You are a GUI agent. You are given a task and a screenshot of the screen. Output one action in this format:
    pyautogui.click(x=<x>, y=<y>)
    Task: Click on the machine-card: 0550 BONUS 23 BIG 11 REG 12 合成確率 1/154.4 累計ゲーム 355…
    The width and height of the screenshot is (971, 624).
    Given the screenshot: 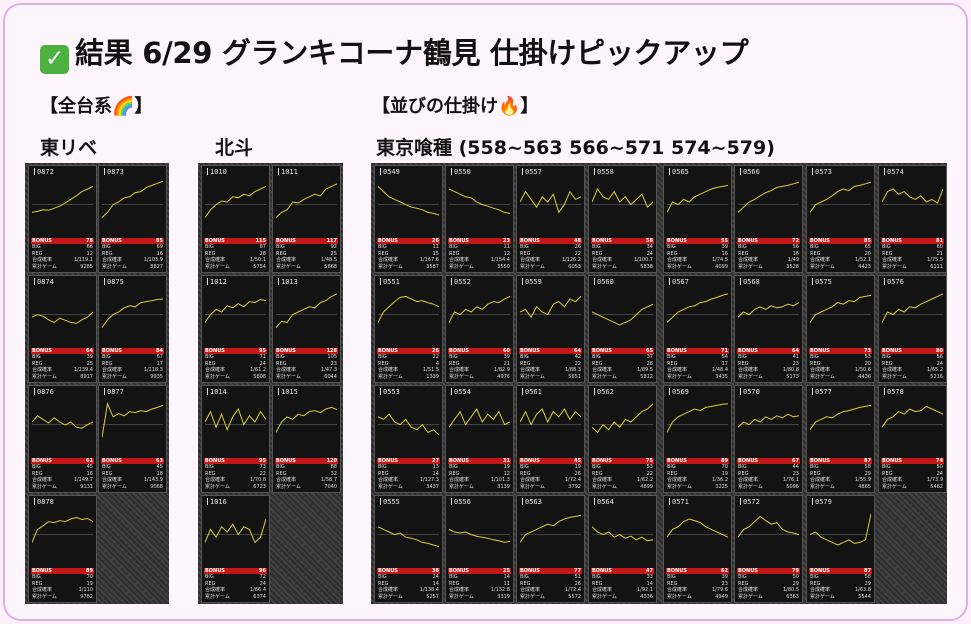 What is the action you would take?
    pyautogui.click(x=479, y=219)
    